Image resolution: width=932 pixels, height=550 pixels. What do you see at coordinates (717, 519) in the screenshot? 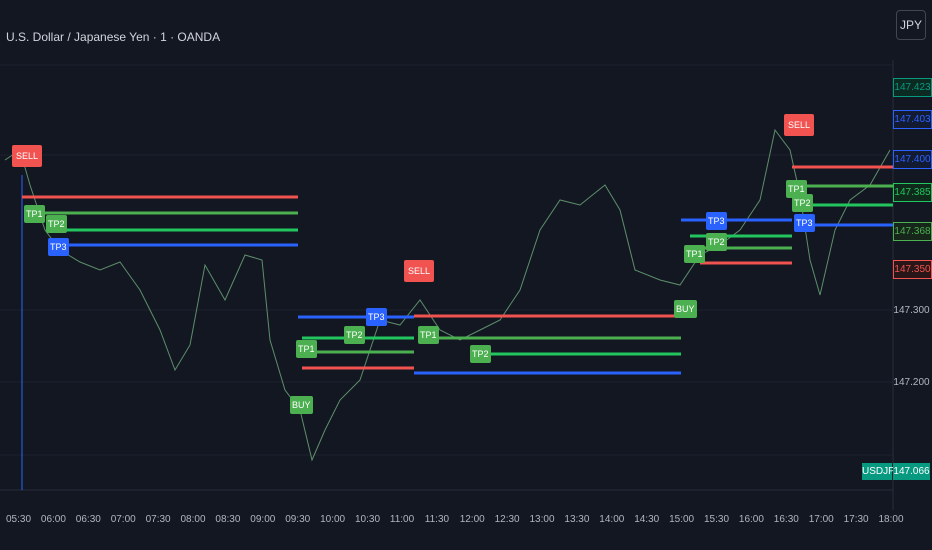
I see `time-label: 15:30` at bounding box center [717, 519].